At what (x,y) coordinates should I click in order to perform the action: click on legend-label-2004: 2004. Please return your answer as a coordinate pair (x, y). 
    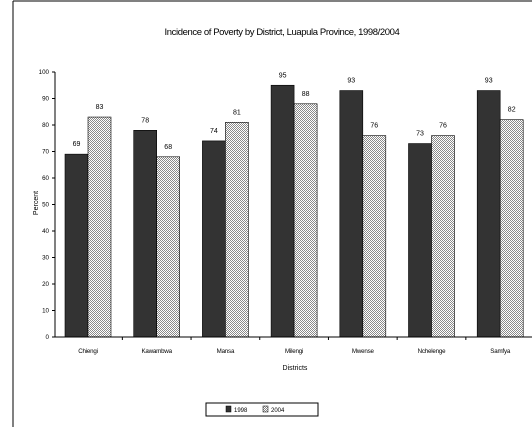
    Looking at the image, I should click on (278, 411).